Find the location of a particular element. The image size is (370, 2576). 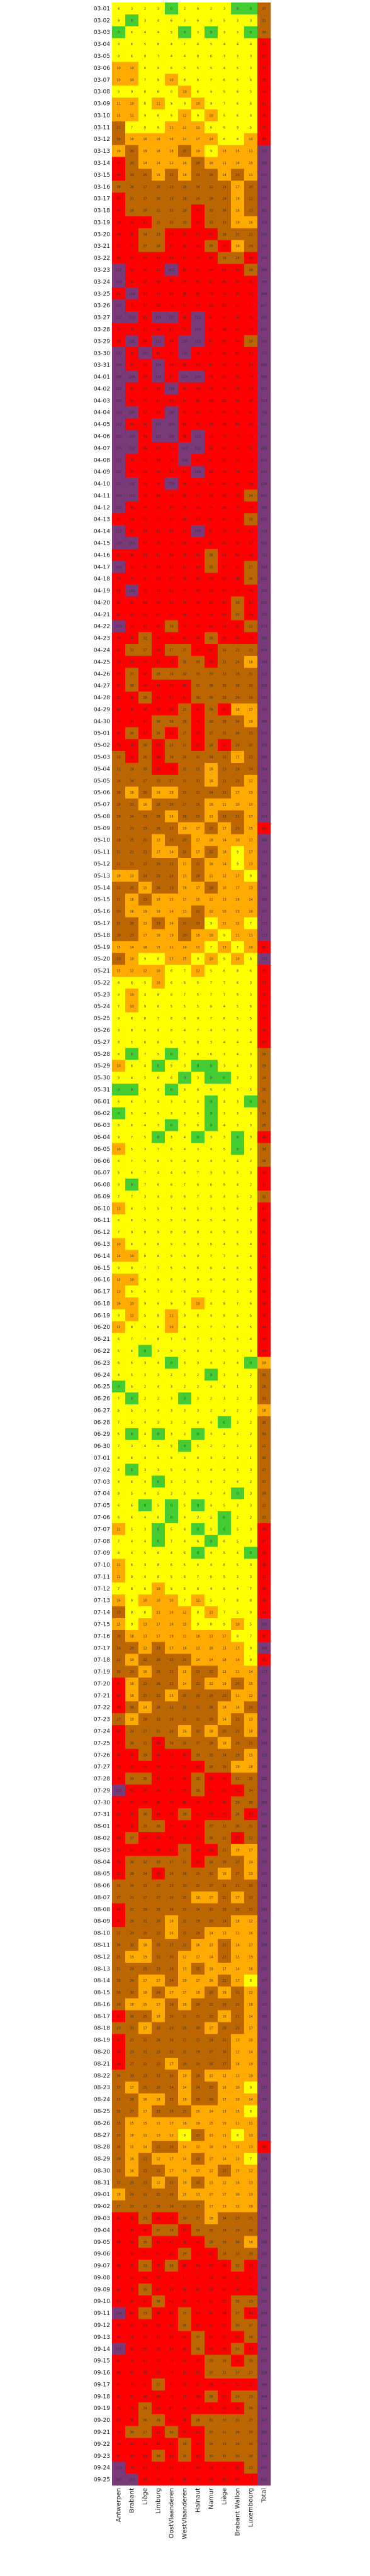

cell-value-label: 30 is located at coordinates (264, 1422).